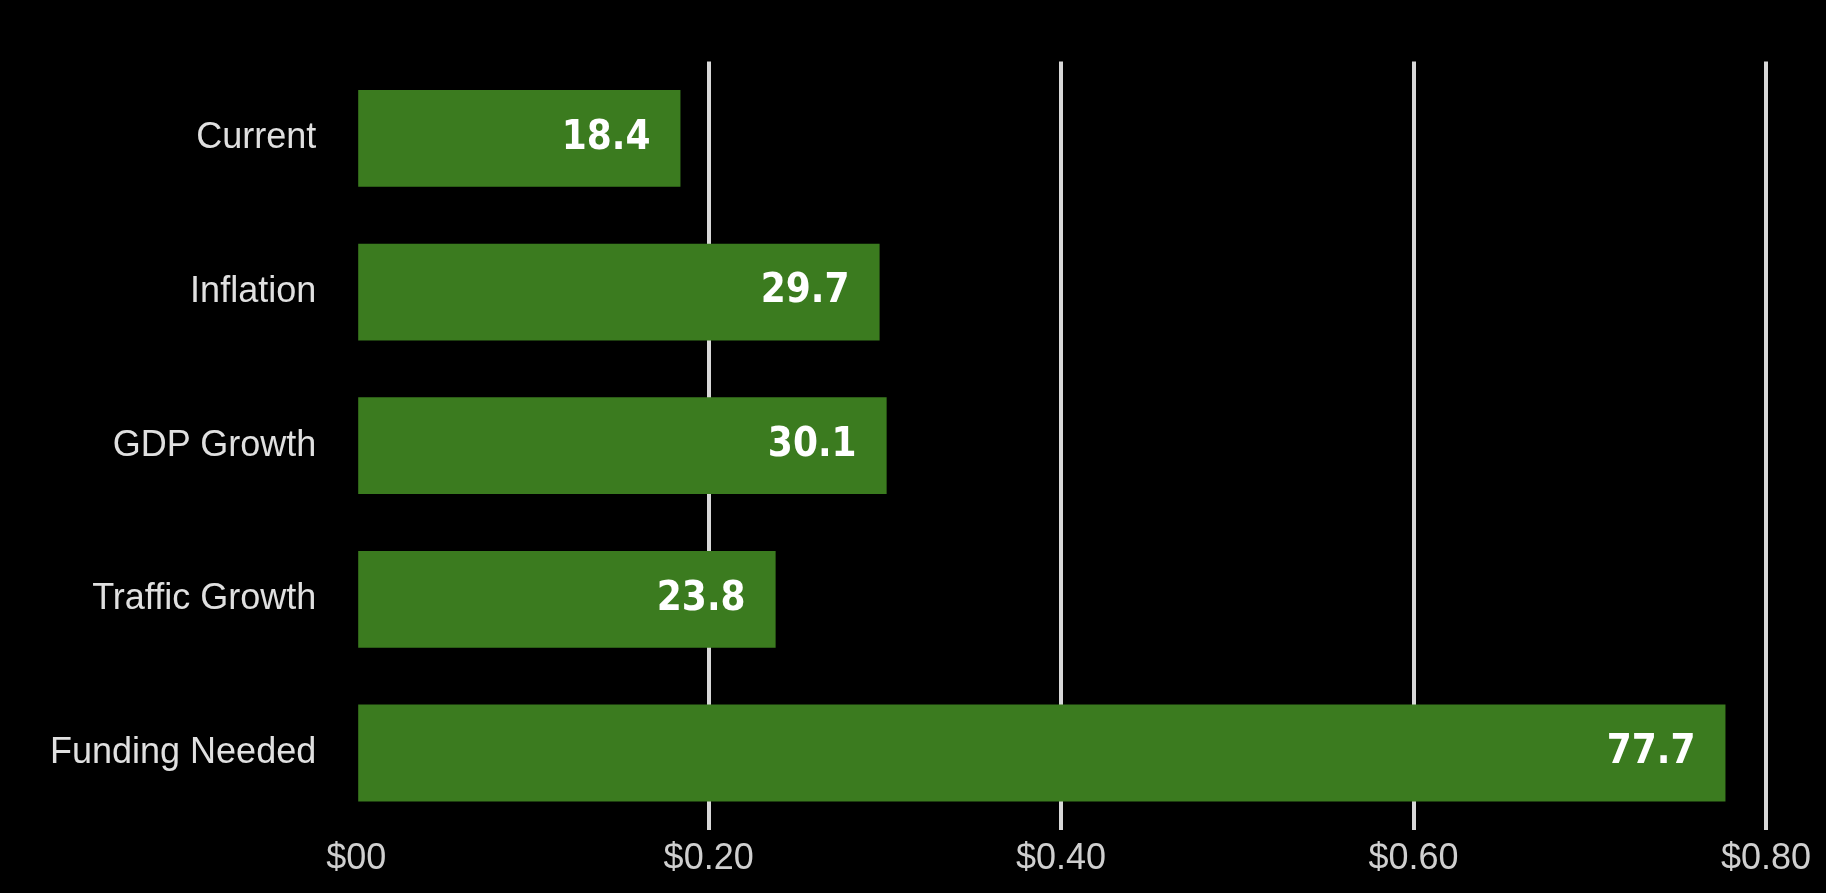  Describe the element at coordinates (701, 595) in the screenshot. I see `annotation: 23.8` at that location.